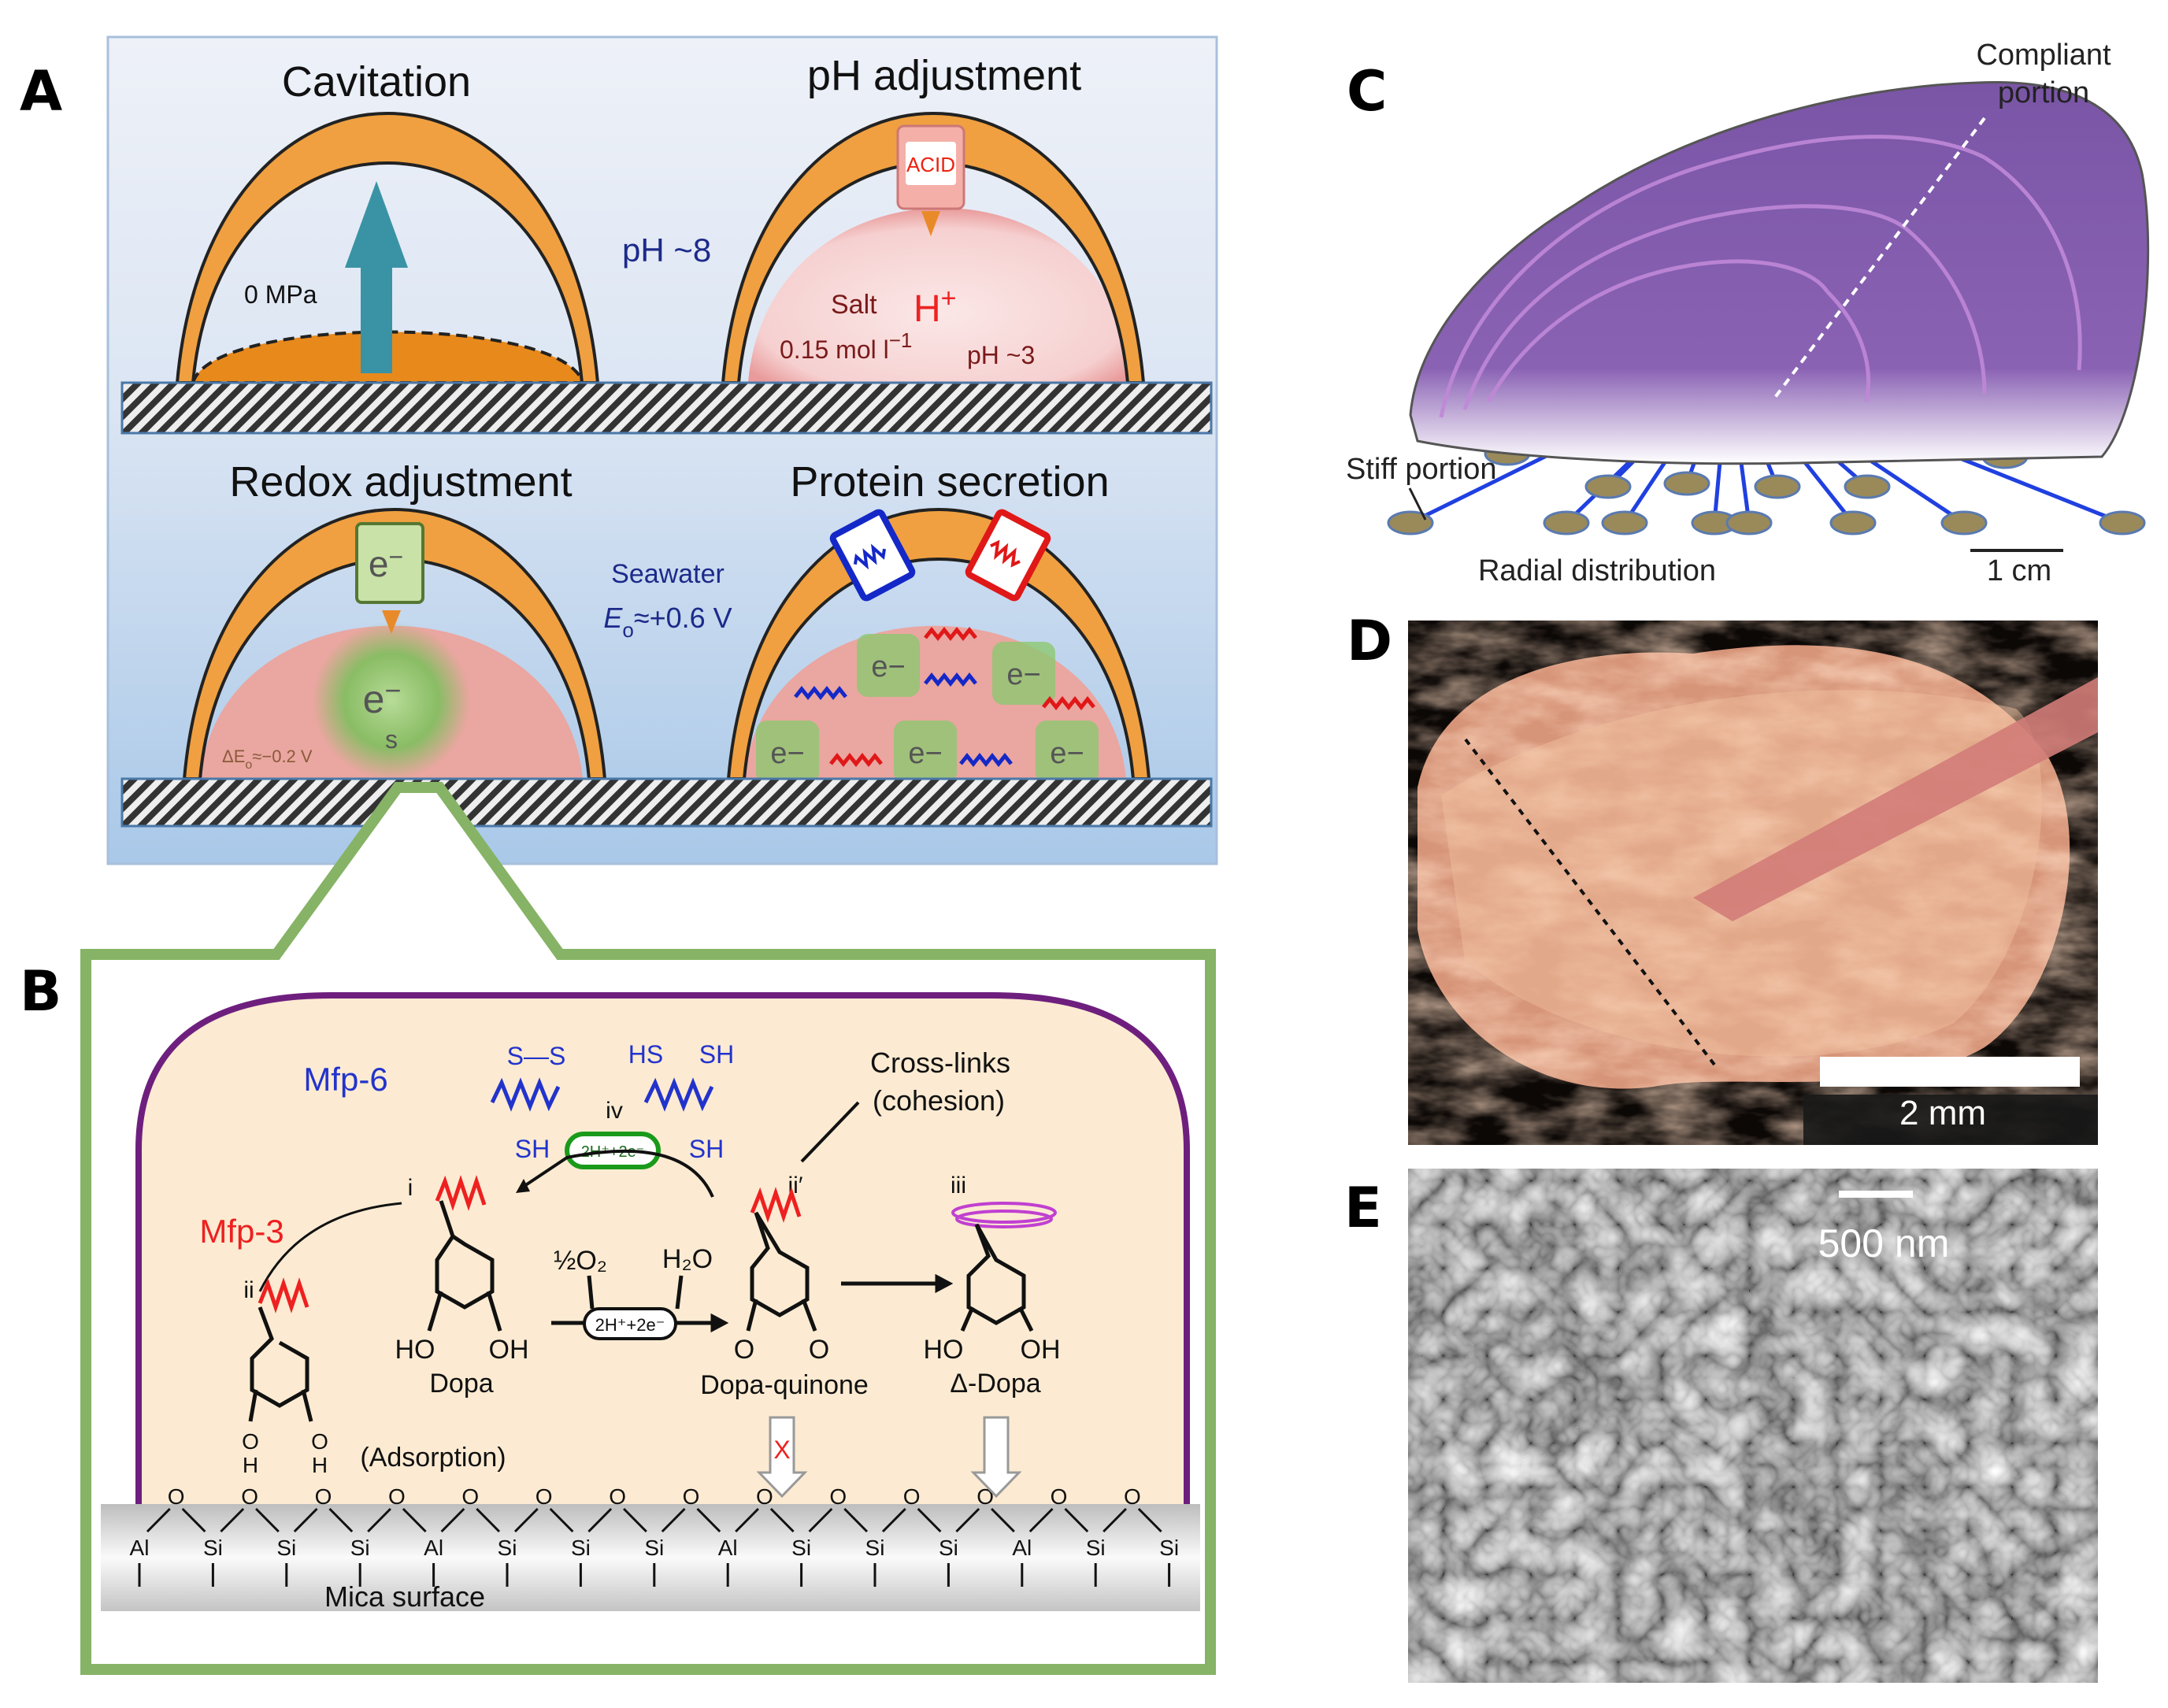  What do you see at coordinates (785, 1385) in the screenshot?
I see `dopa-quinone-label: Dopa-quinone` at bounding box center [785, 1385].